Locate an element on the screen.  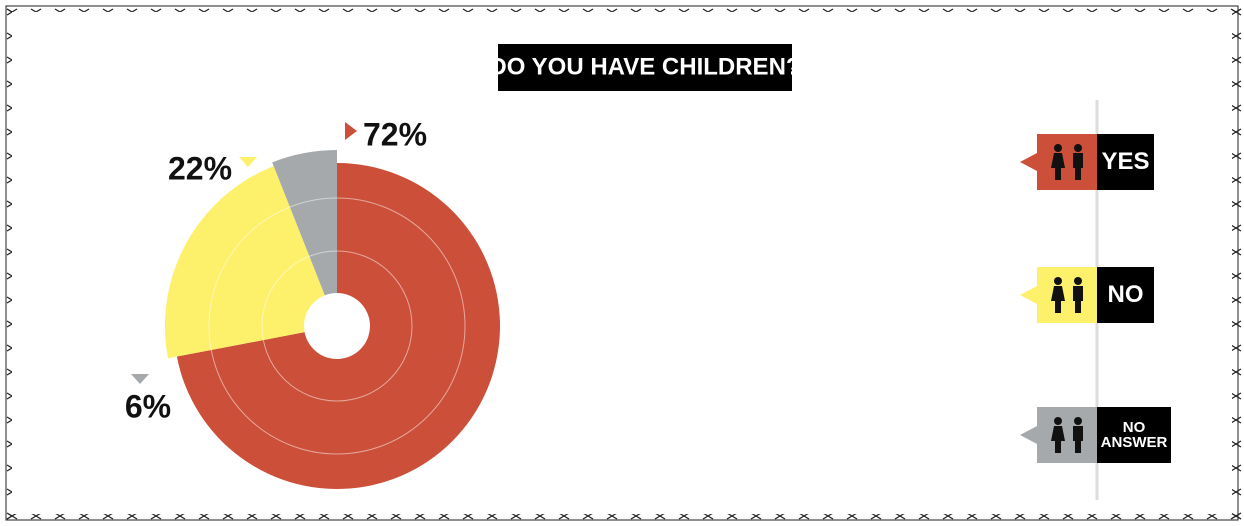
legend-label-wrap: YES is located at coordinates (1125, 161).